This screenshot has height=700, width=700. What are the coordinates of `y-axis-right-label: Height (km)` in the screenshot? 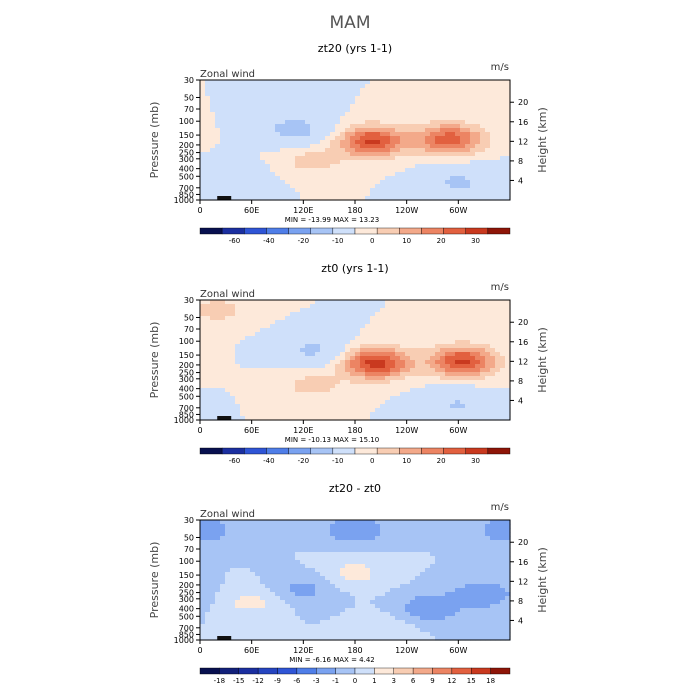 It's located at (542, 140).